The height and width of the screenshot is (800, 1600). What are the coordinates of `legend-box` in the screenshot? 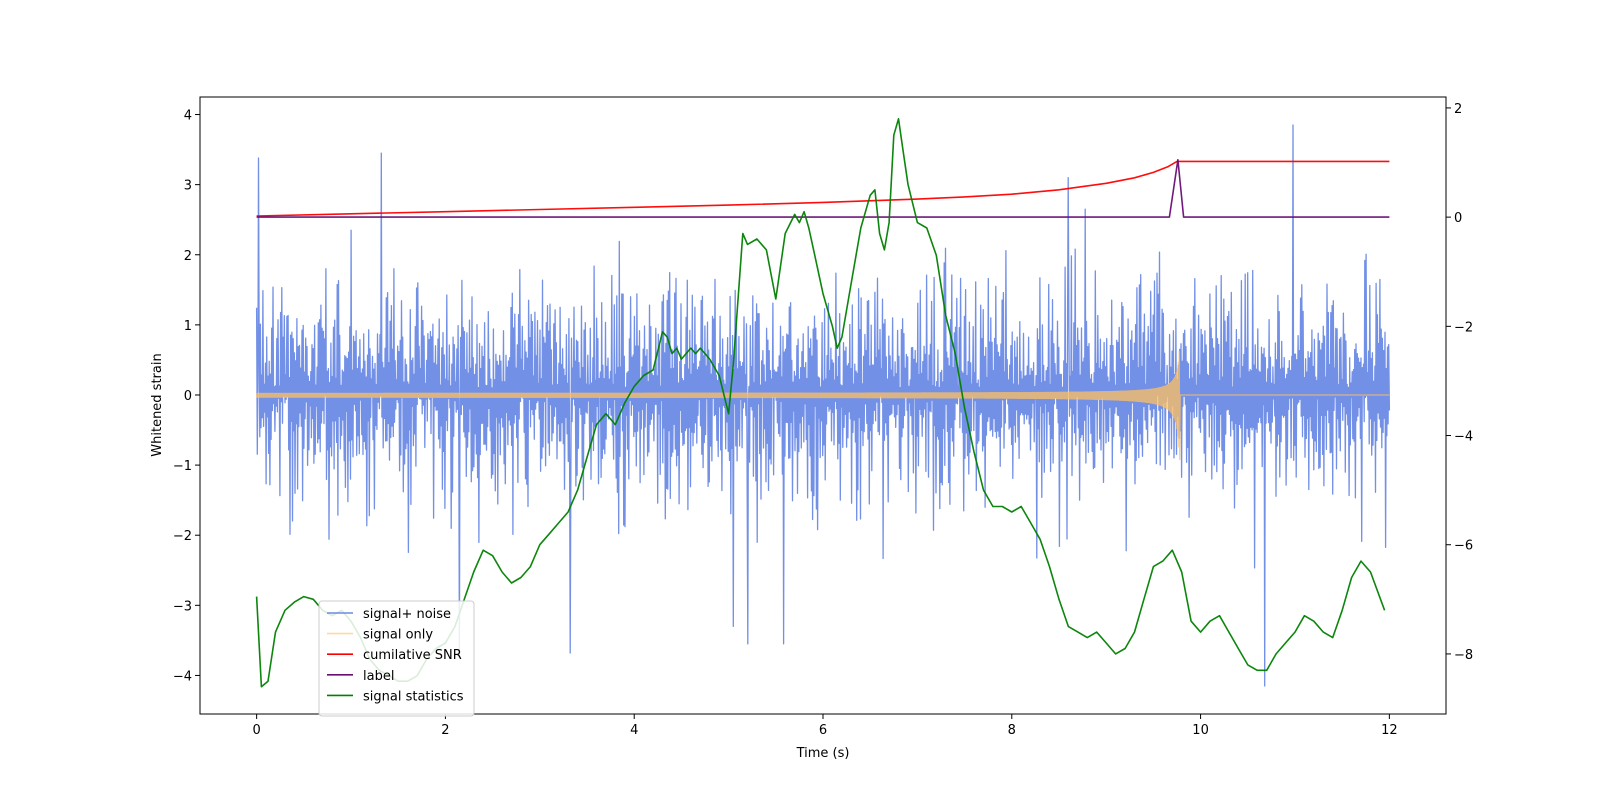 It's located at (396, 658).